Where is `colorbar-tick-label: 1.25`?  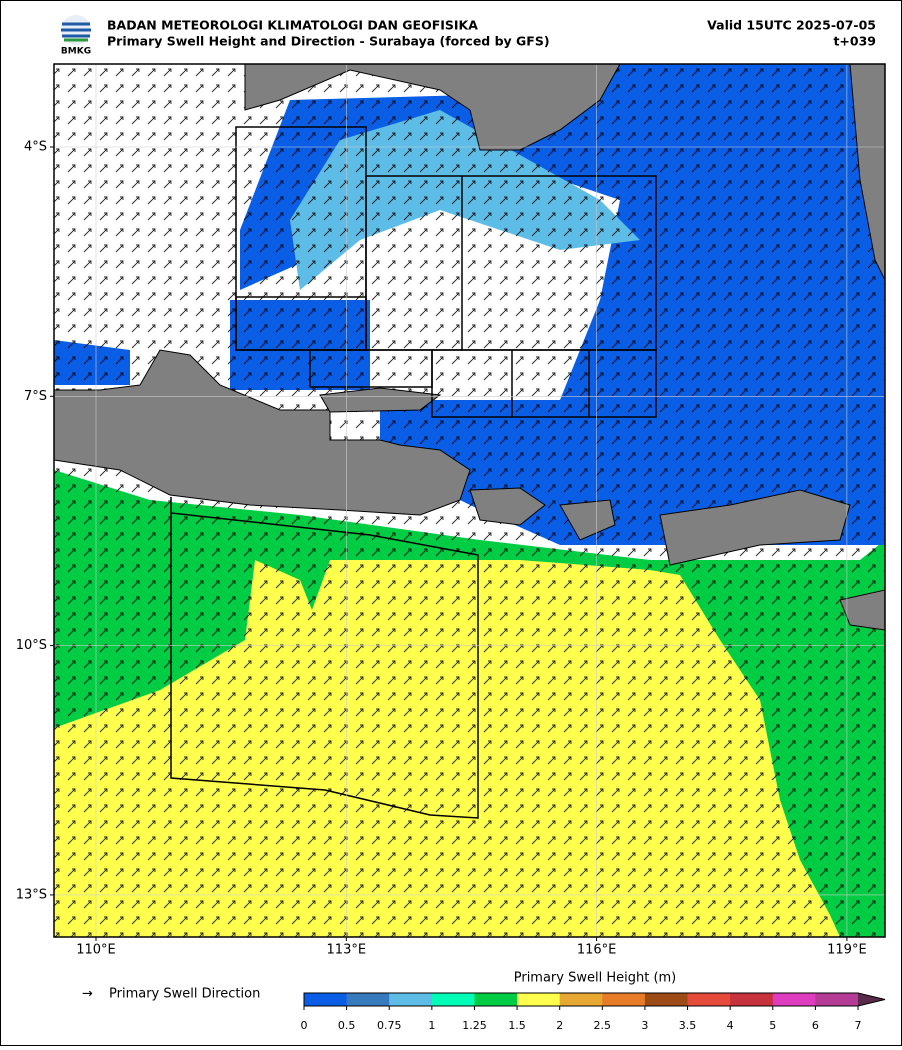 colorbar-tick-label: 1.25 is located at coordinates (474, 1025).